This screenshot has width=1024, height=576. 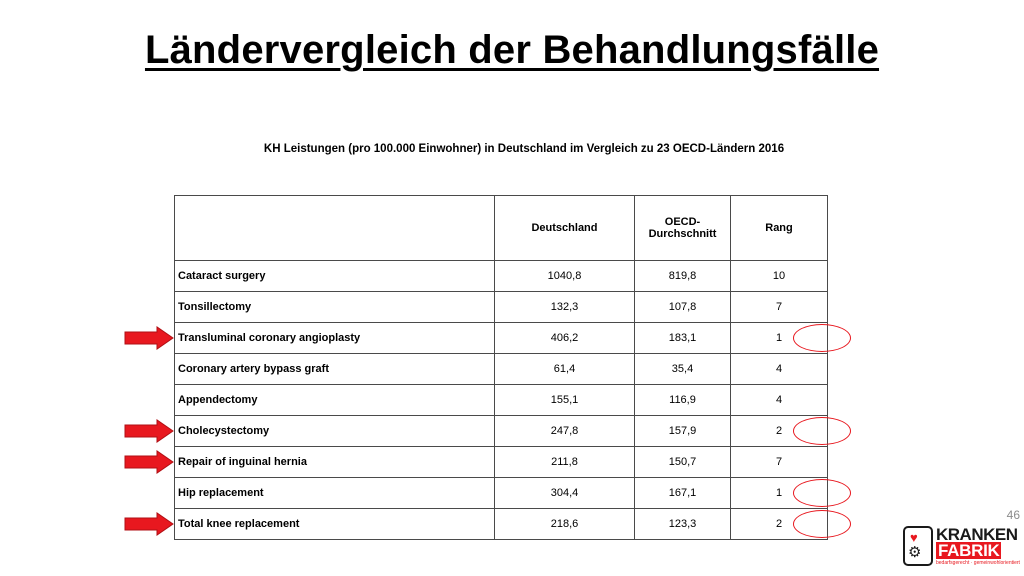 I want to click on logo-tagline: bedarfsgerecht · gemeinwohlorientiert, so click(x=978, y=563).